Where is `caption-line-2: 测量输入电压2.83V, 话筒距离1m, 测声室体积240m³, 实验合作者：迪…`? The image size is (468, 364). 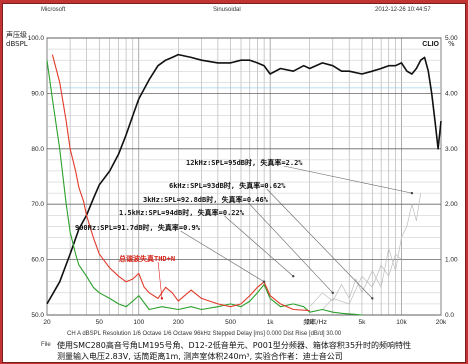 caption-line-2: 测量输入电压2.83V, 话筒距离1m, 测声室体积240m³, 实验合作者：迪… is located at coordinates (200, 356).